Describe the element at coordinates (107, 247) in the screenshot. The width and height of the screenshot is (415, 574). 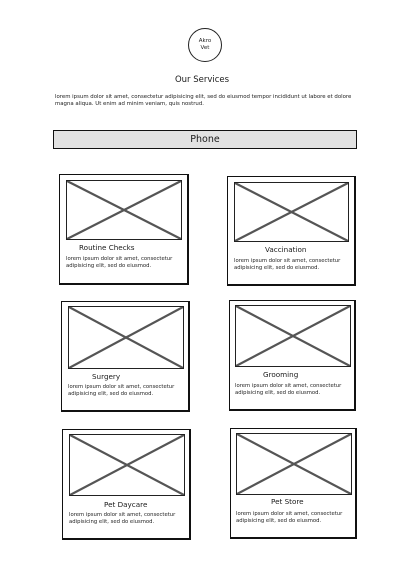
I see `service-title: Routine Checks` at that location.